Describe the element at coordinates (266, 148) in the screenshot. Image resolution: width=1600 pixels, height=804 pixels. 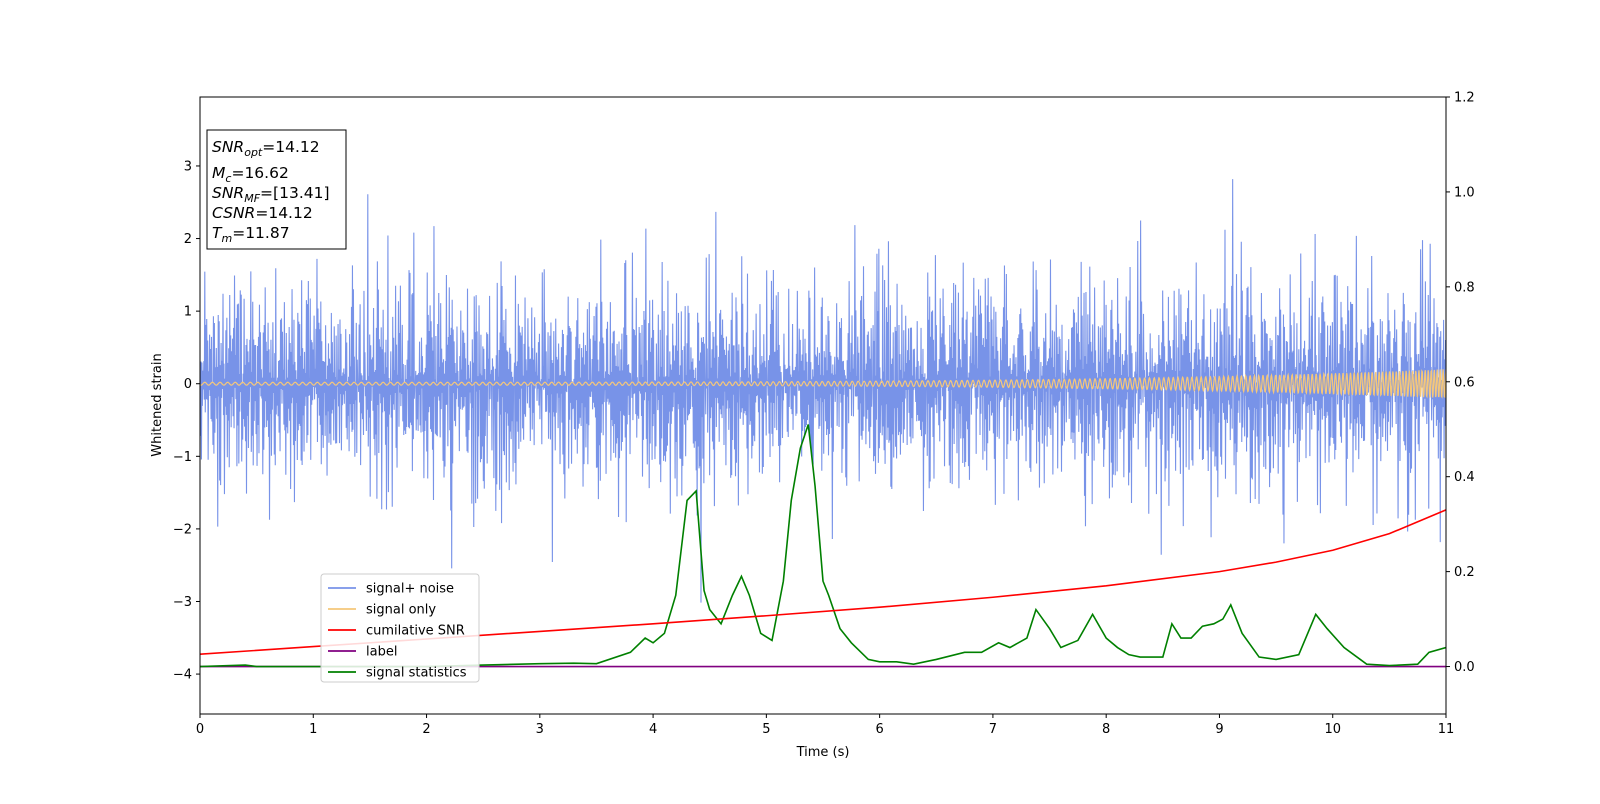
I see `svg-text: SNRopt=14.12` at that location.